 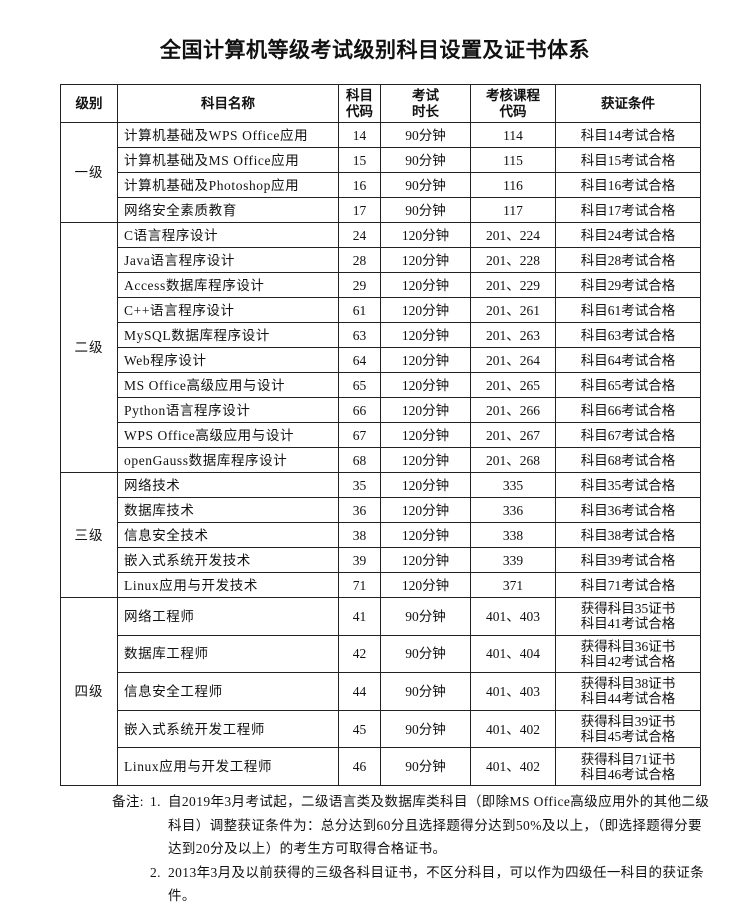 I want to click on subject-name: Linux应用与开发工程师, so click(x=228, y=766).